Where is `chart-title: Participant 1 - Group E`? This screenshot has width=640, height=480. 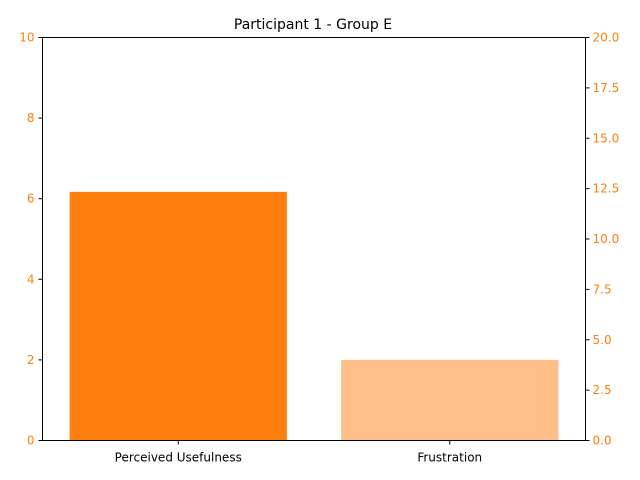 chart-title: Participant 1 - Group E is located at coordinates (313, 25).